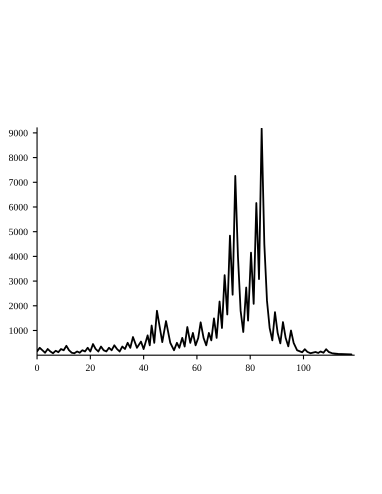 The image size is (382, 494). What do you see at coordinates (303, 368) in the screenshot?
I see `x-tick-label: 100` at bounding box center [303, 368].